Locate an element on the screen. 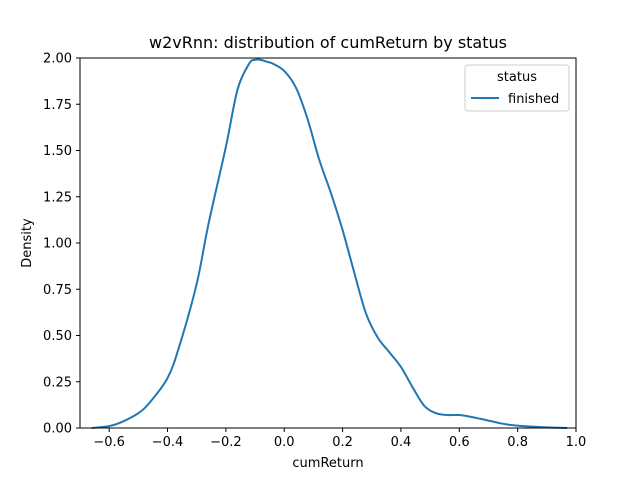 This screenshot has height=480, width=640. y-axis-label: Density is located at coordinates (27, 243).